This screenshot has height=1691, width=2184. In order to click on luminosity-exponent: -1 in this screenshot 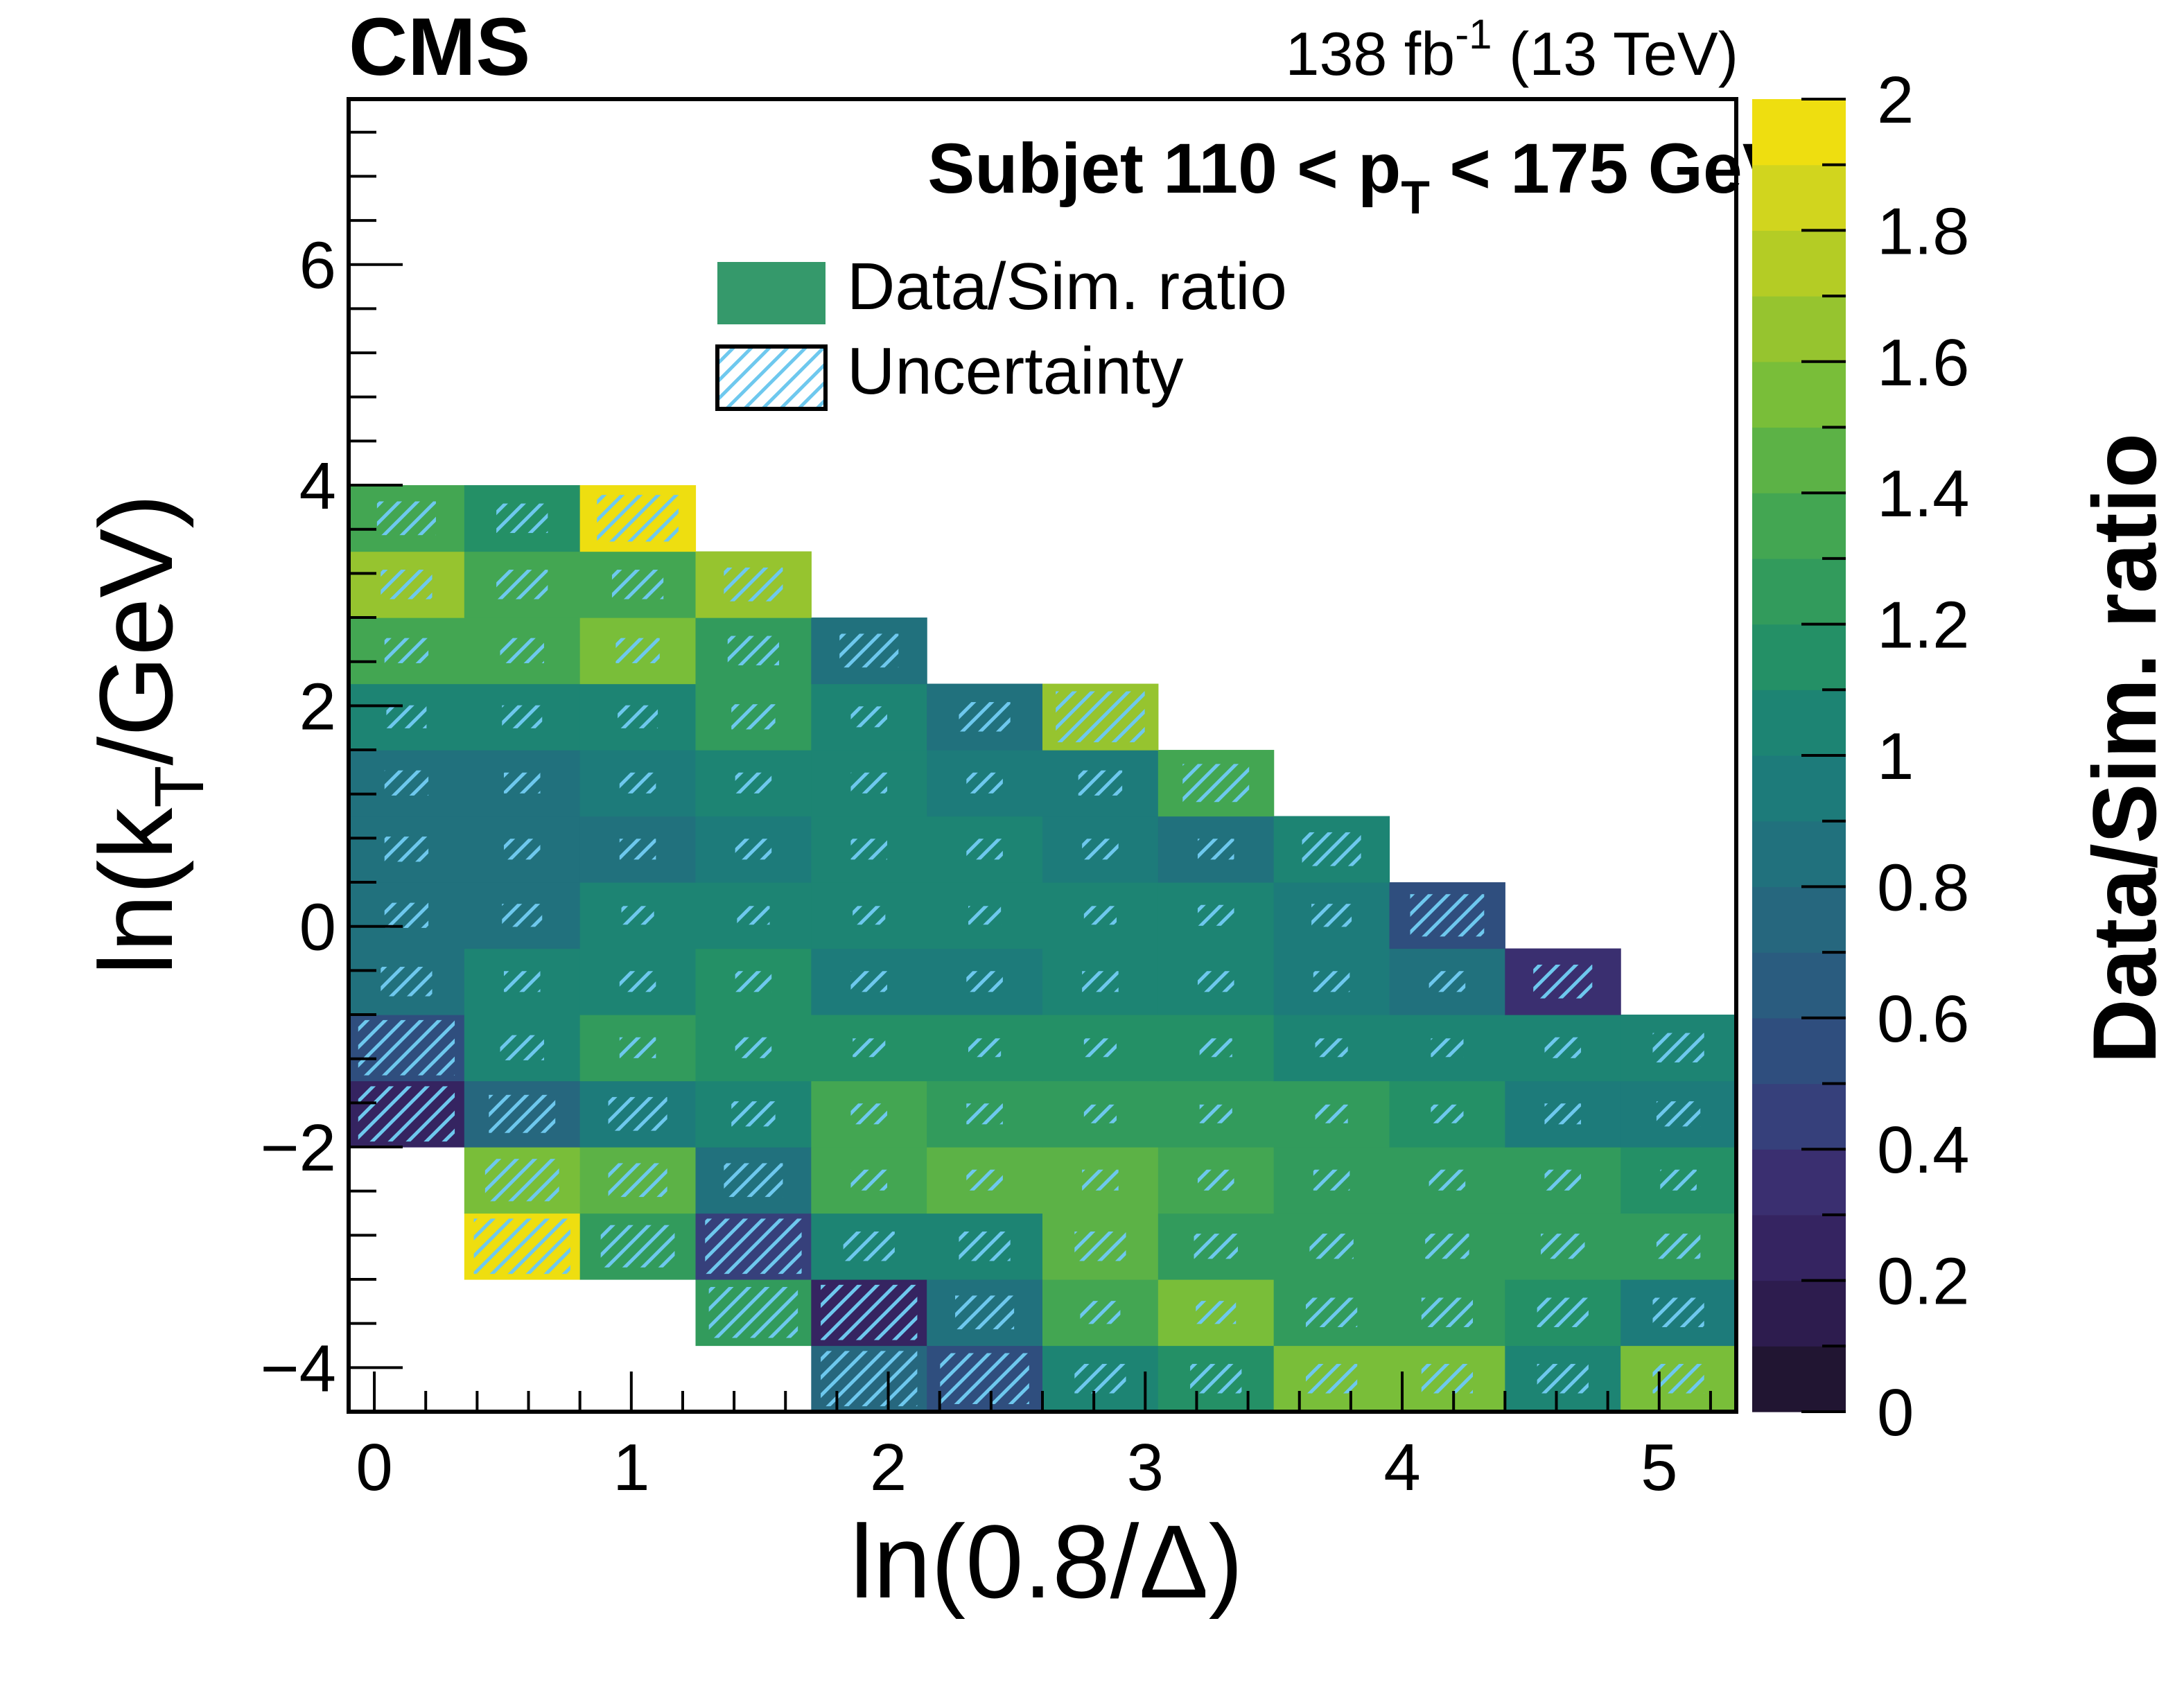, I will do `click(1473, 34)`.